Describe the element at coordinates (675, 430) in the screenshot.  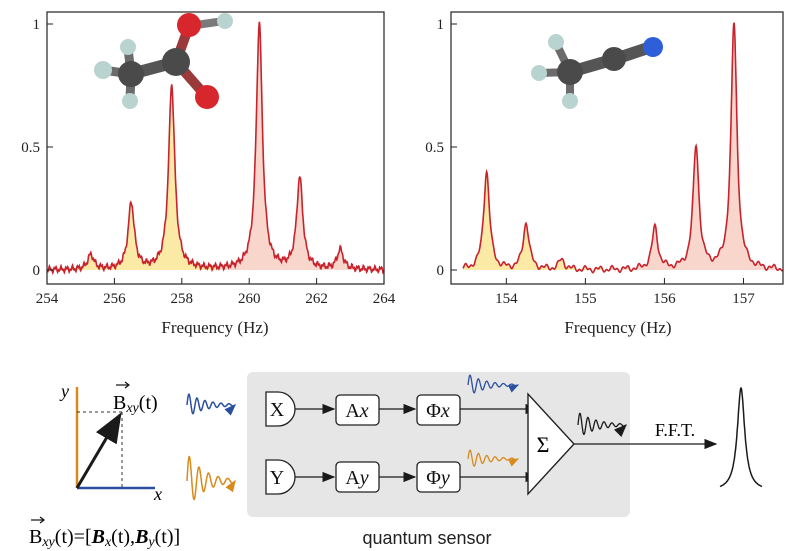
I see `fft-label: F.F.T.` at that location.